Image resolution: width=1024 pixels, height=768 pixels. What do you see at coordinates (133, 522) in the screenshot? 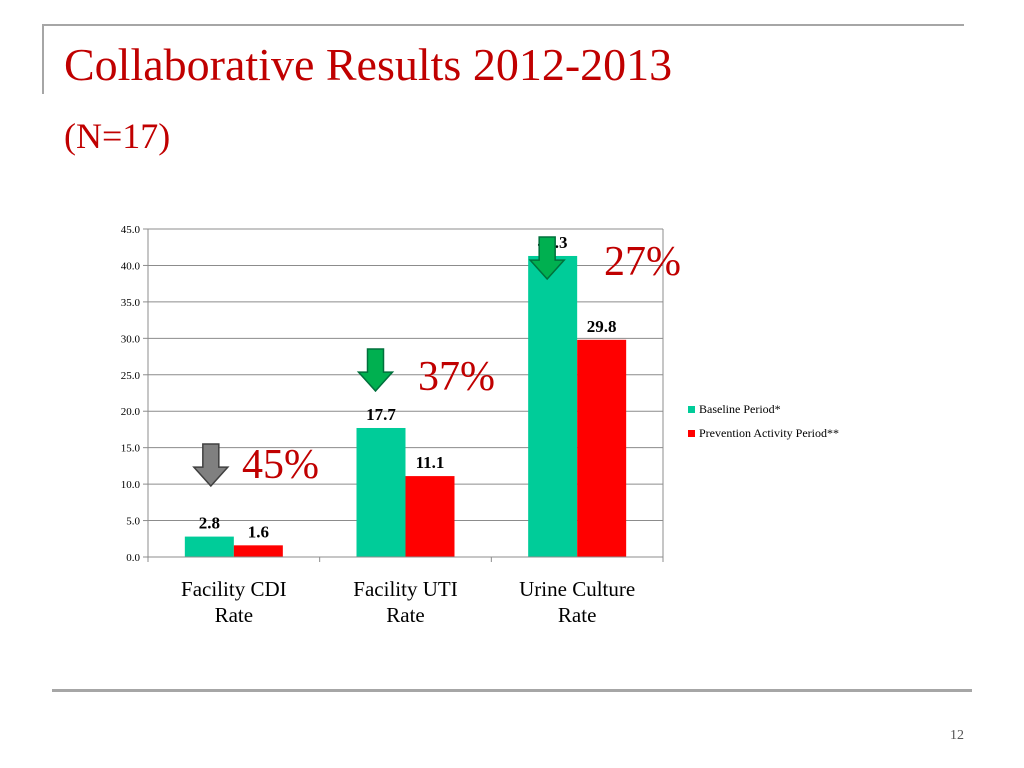
I see `y-tick-label: 5.0` at bounding box center [133, 522].